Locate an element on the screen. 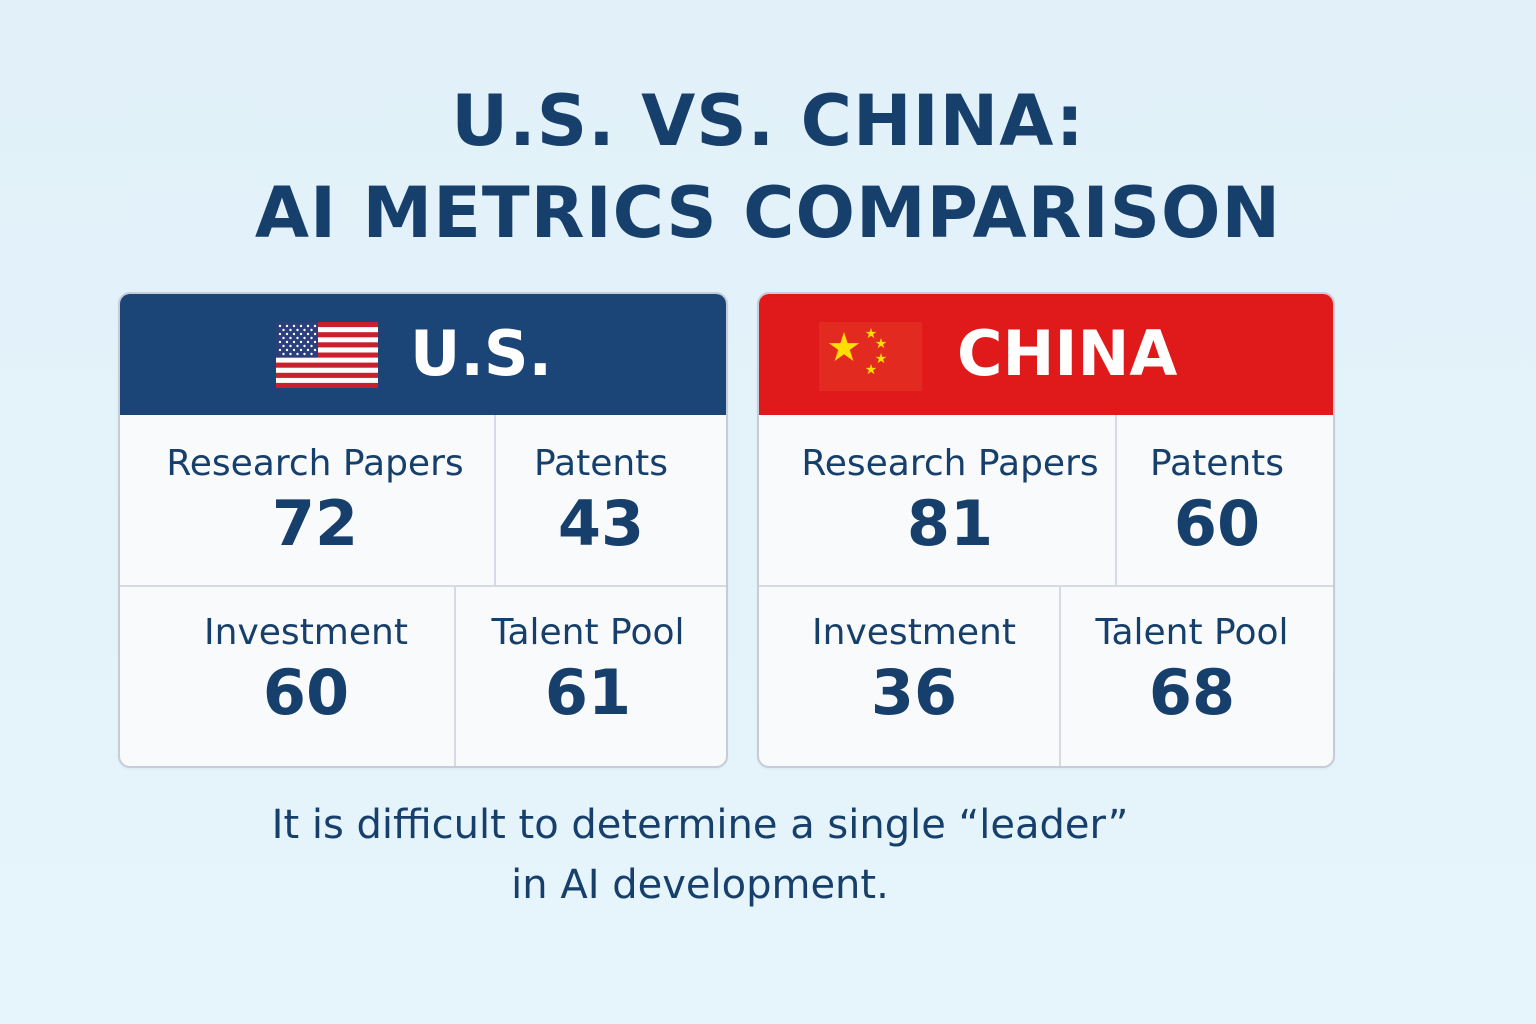 The image size is (1536, 1024). china-research-papers-cell: Research Papers 81 is located at coordinates (950, 502).